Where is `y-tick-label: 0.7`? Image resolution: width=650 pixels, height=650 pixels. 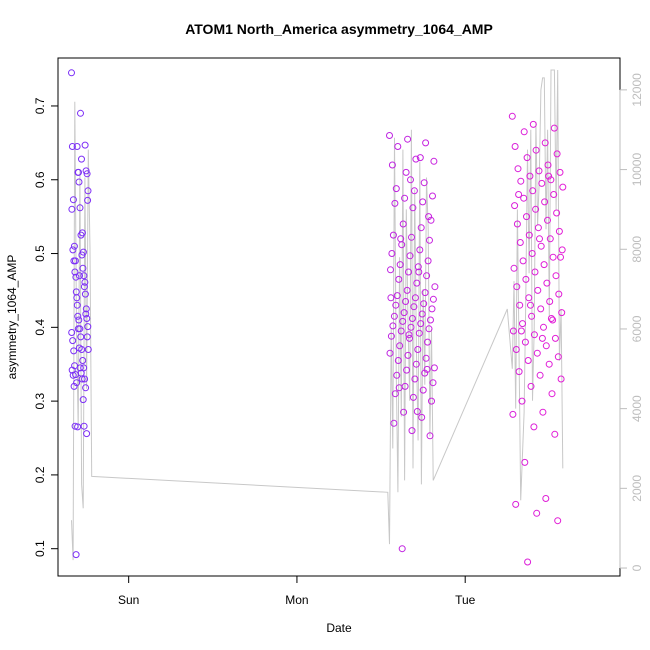
y-tick-label: 0.7 is located at coordinates (40, 105).